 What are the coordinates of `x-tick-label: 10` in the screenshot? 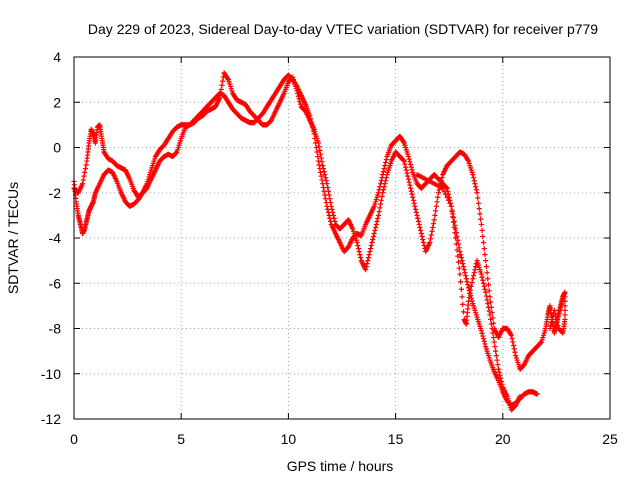 It's located at (289, 439).